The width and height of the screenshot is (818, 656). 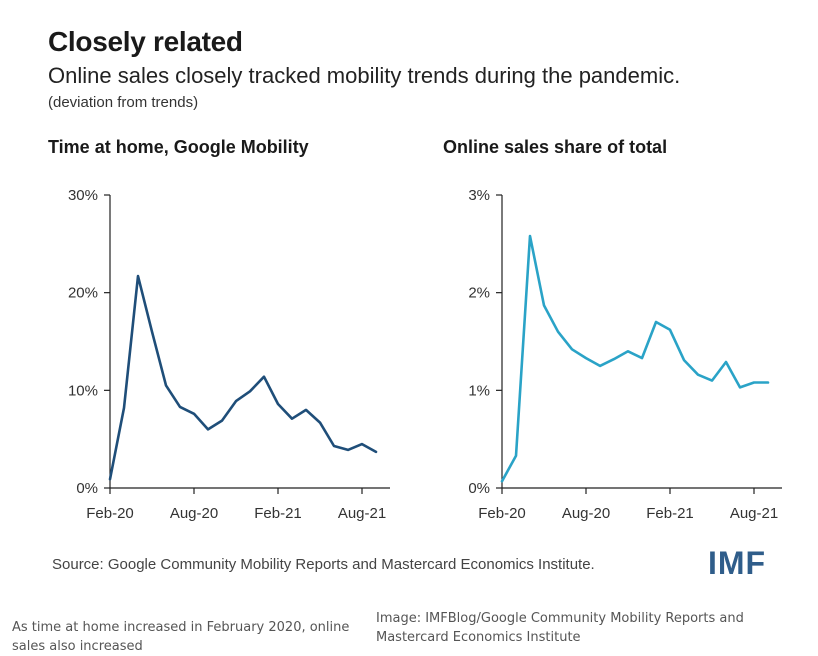 I want to click on y-tick-label: 2%, so click(x=479, y=293).